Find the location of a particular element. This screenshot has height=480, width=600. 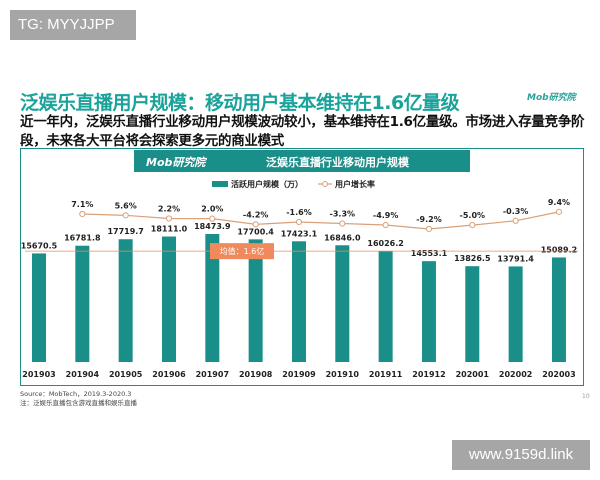

bar-label-201906: 18111.0 is located at coordinates (169, 229).